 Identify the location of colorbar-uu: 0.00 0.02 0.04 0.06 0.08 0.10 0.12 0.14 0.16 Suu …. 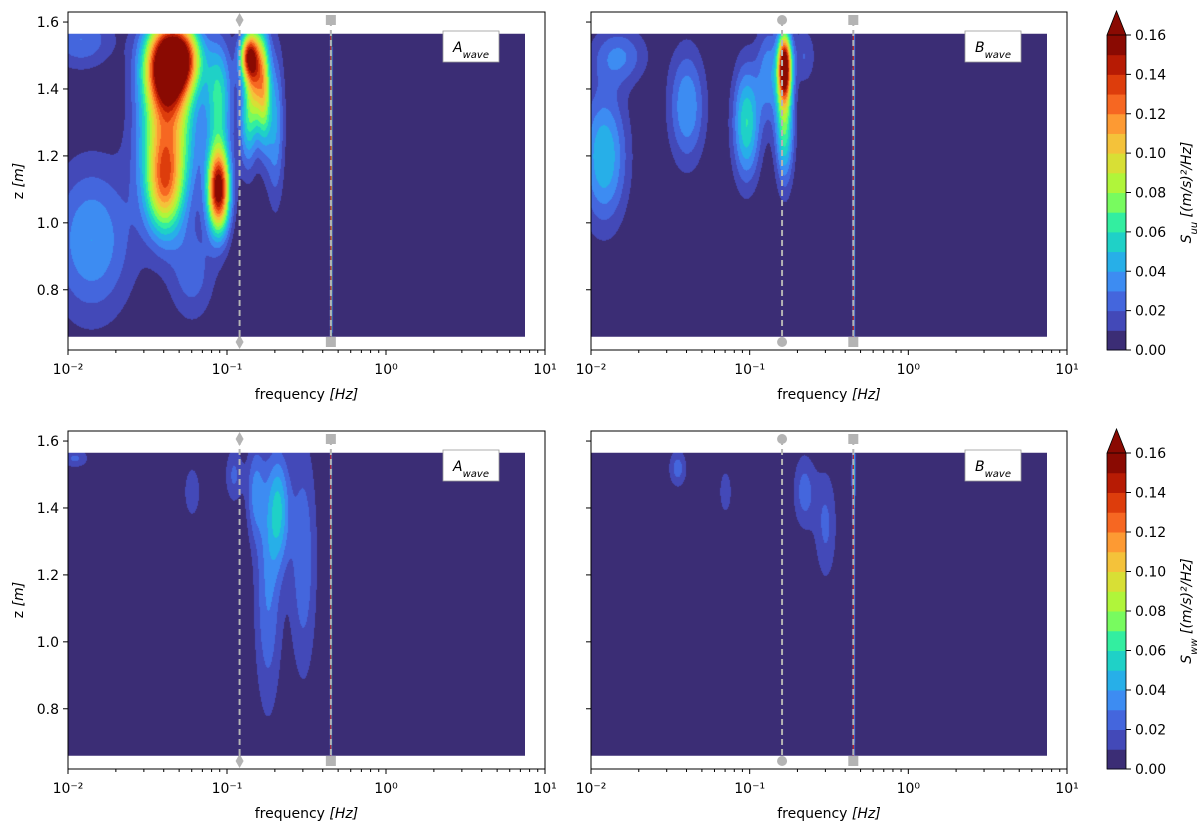
(1153, 184).